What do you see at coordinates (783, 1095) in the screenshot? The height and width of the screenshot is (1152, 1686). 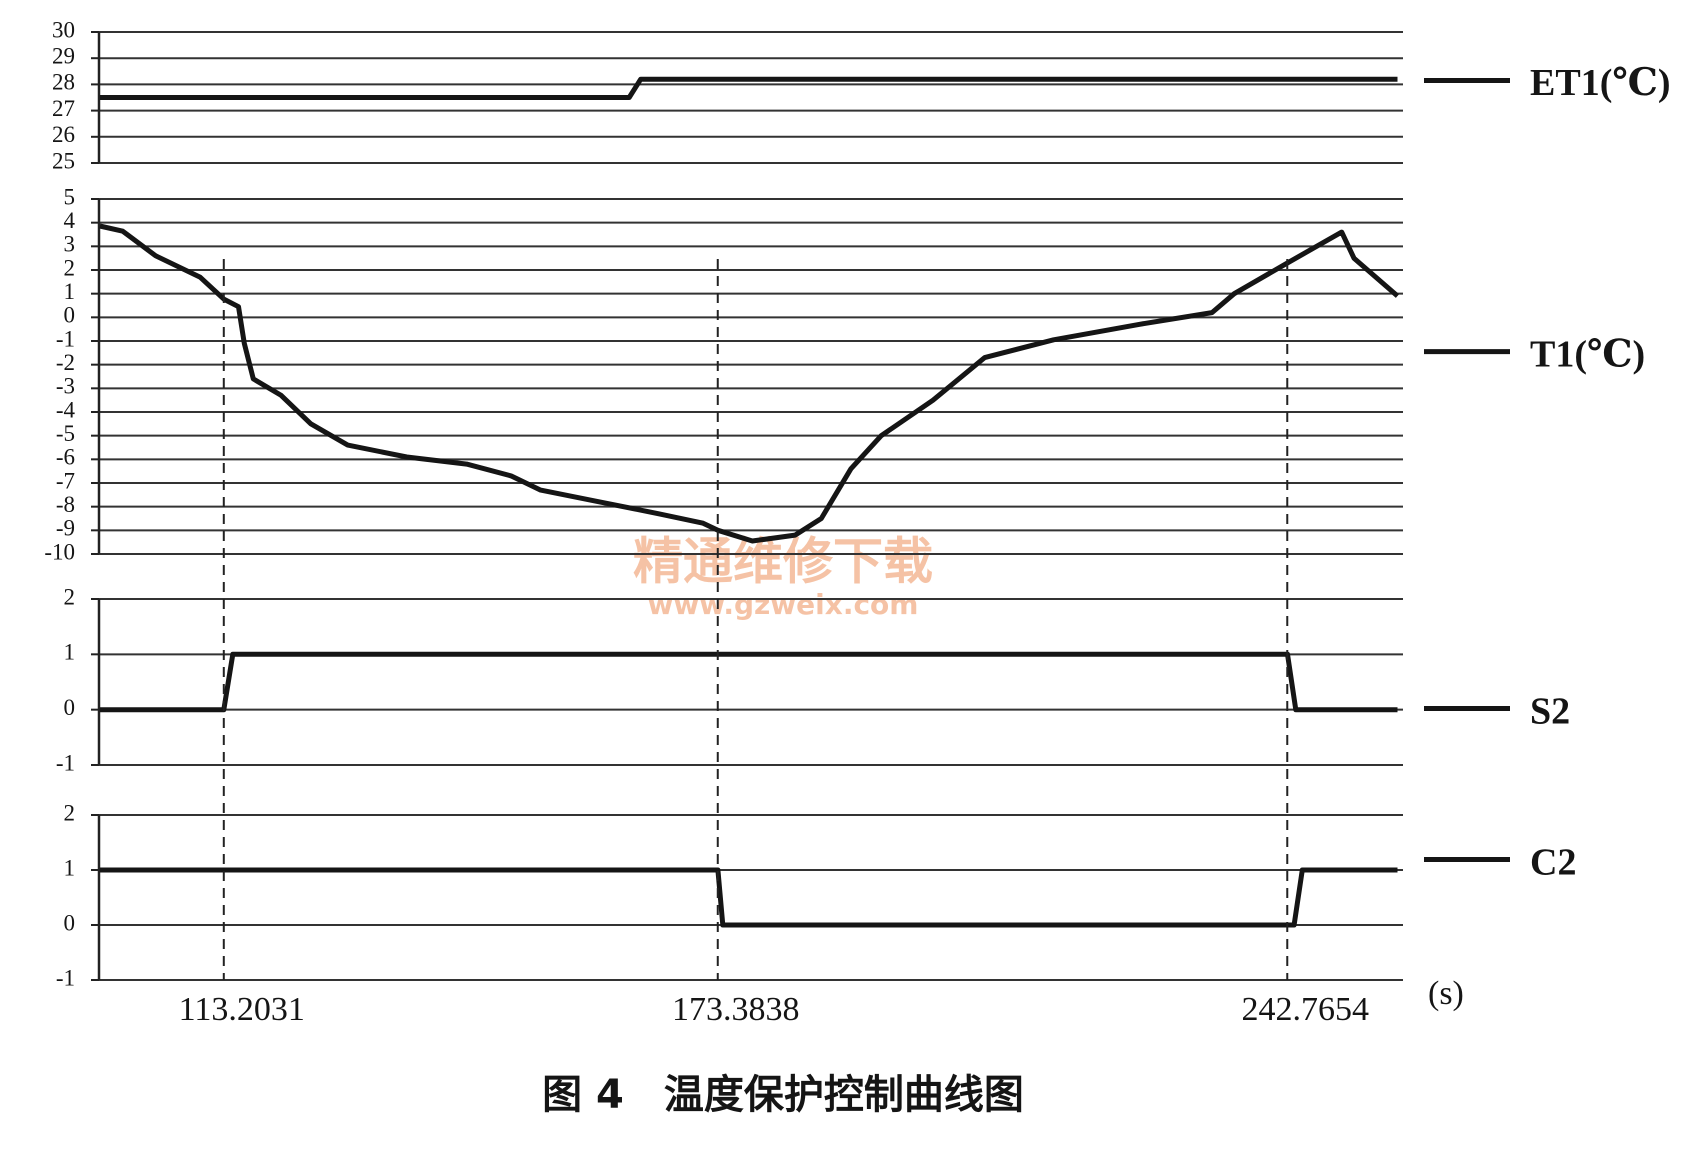 I see `caption: 图 4 温度保护控制曲线图` at bounding box center [783, 1095].